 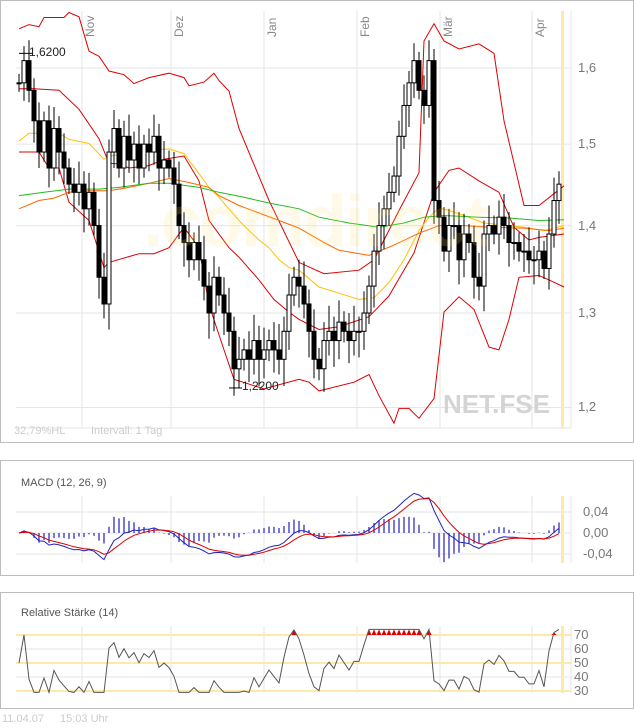 I want to click on rsi-line, so click(x=289, y=661).